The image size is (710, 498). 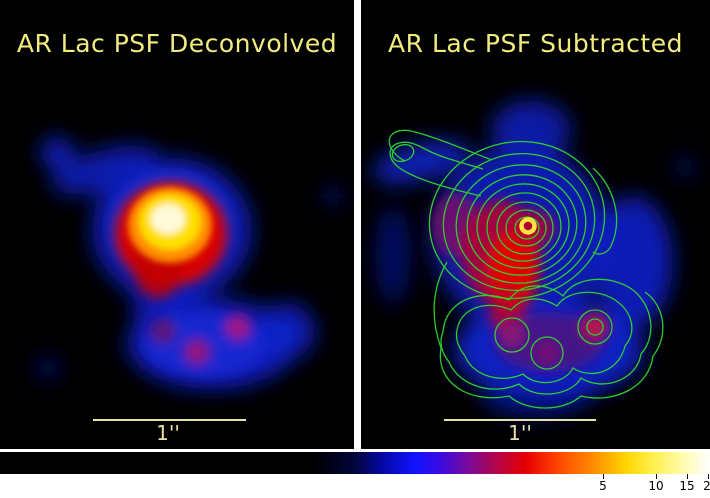 What do you see at coordinates (357, 224) in the screenshot?
I see `panel-divider` at bounding box center [357, 224].